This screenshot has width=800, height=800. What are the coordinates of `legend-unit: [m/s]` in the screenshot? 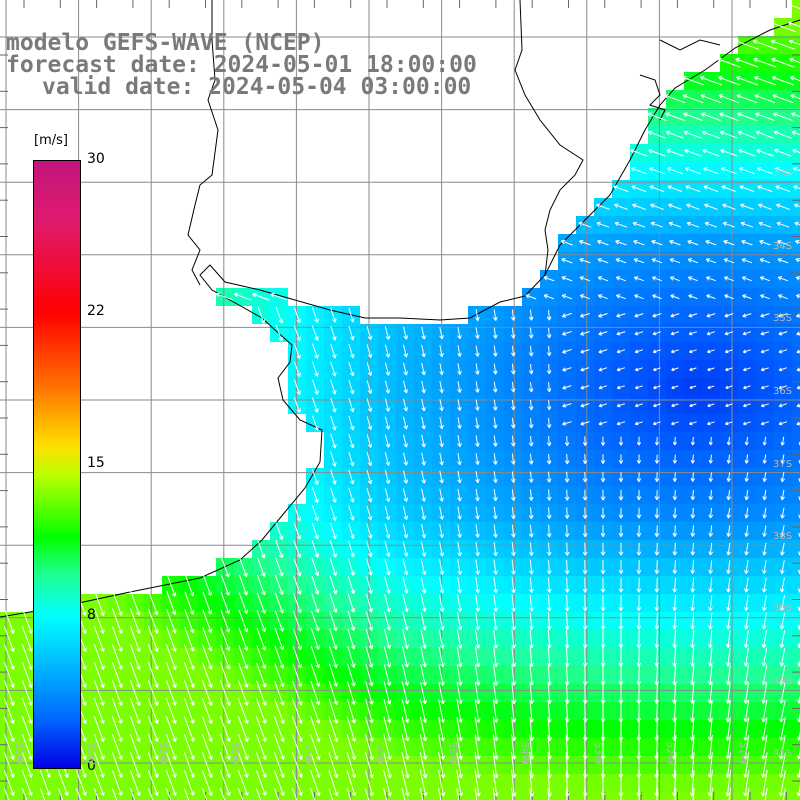 It's located at (51, 140).